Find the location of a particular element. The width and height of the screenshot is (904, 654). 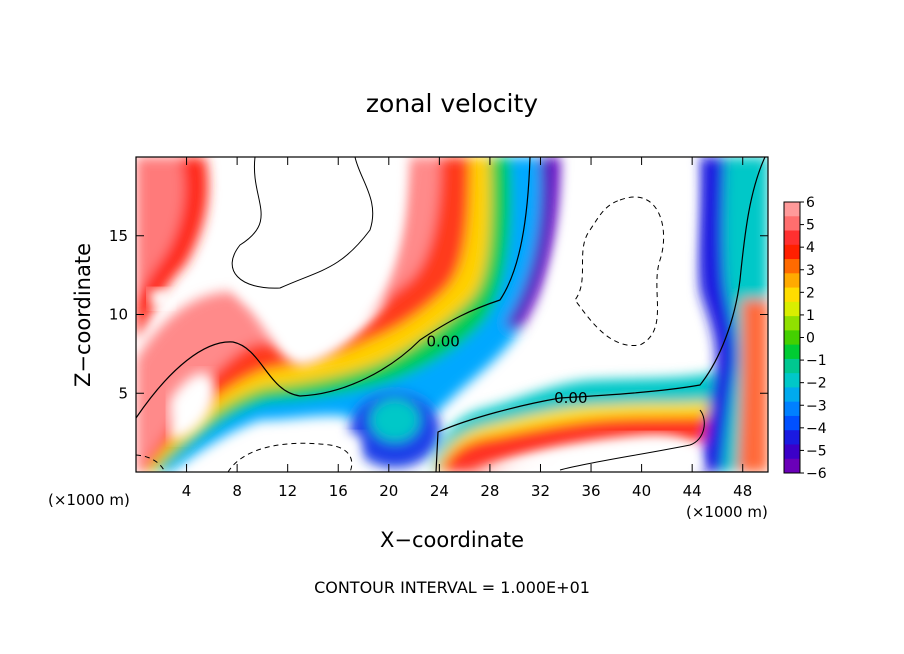

y-tick-label: 10 is located at coordinates (118, 315).